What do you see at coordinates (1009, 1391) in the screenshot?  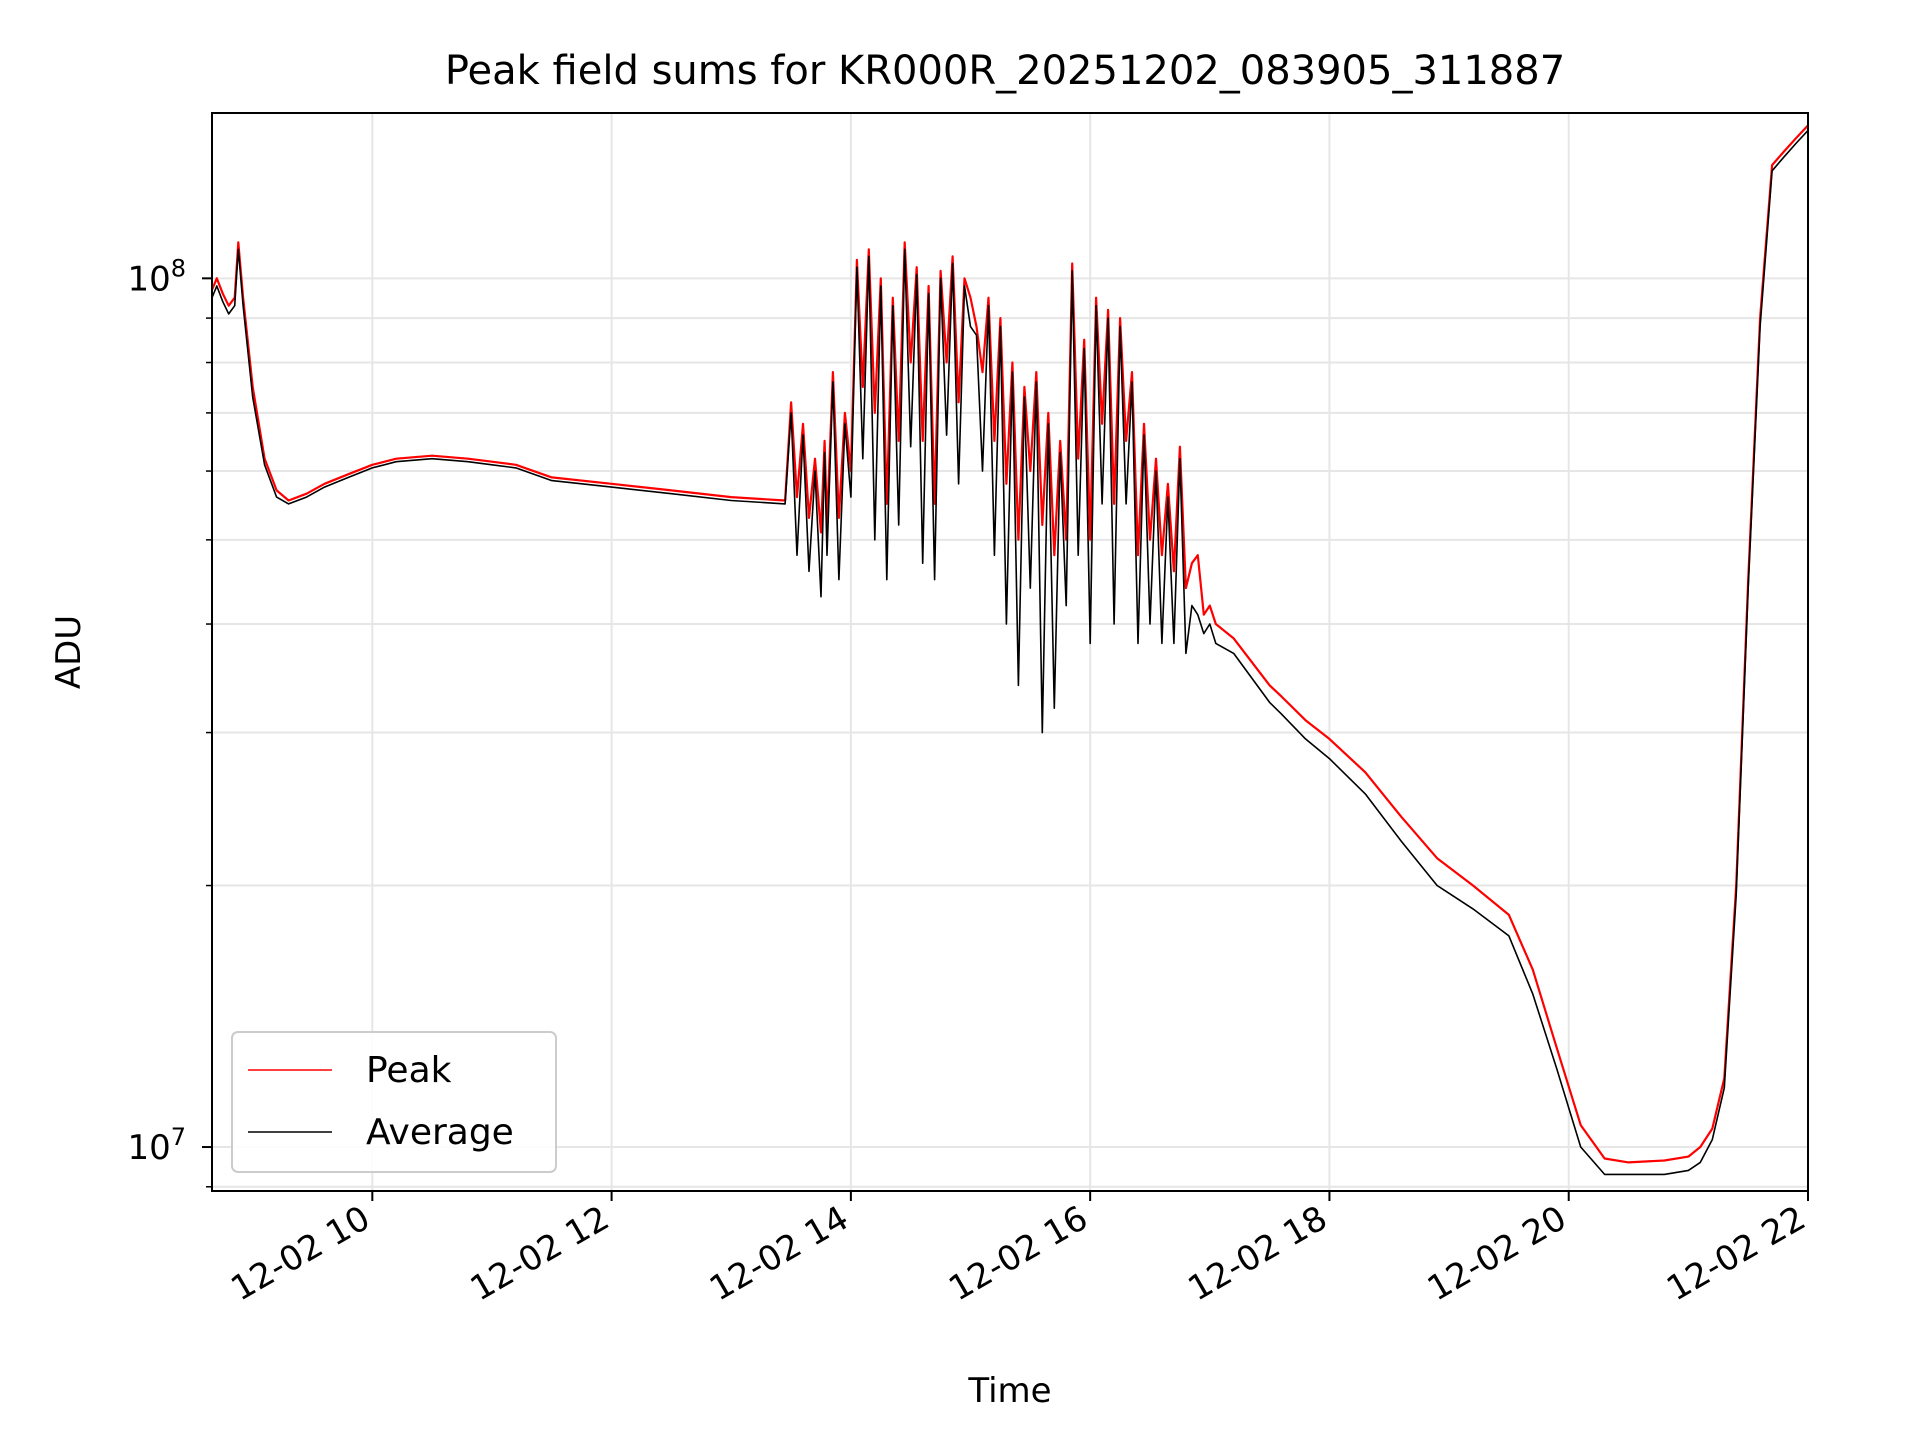 I see `x-axis-label: Time` at bounding box center [1009, 1391].